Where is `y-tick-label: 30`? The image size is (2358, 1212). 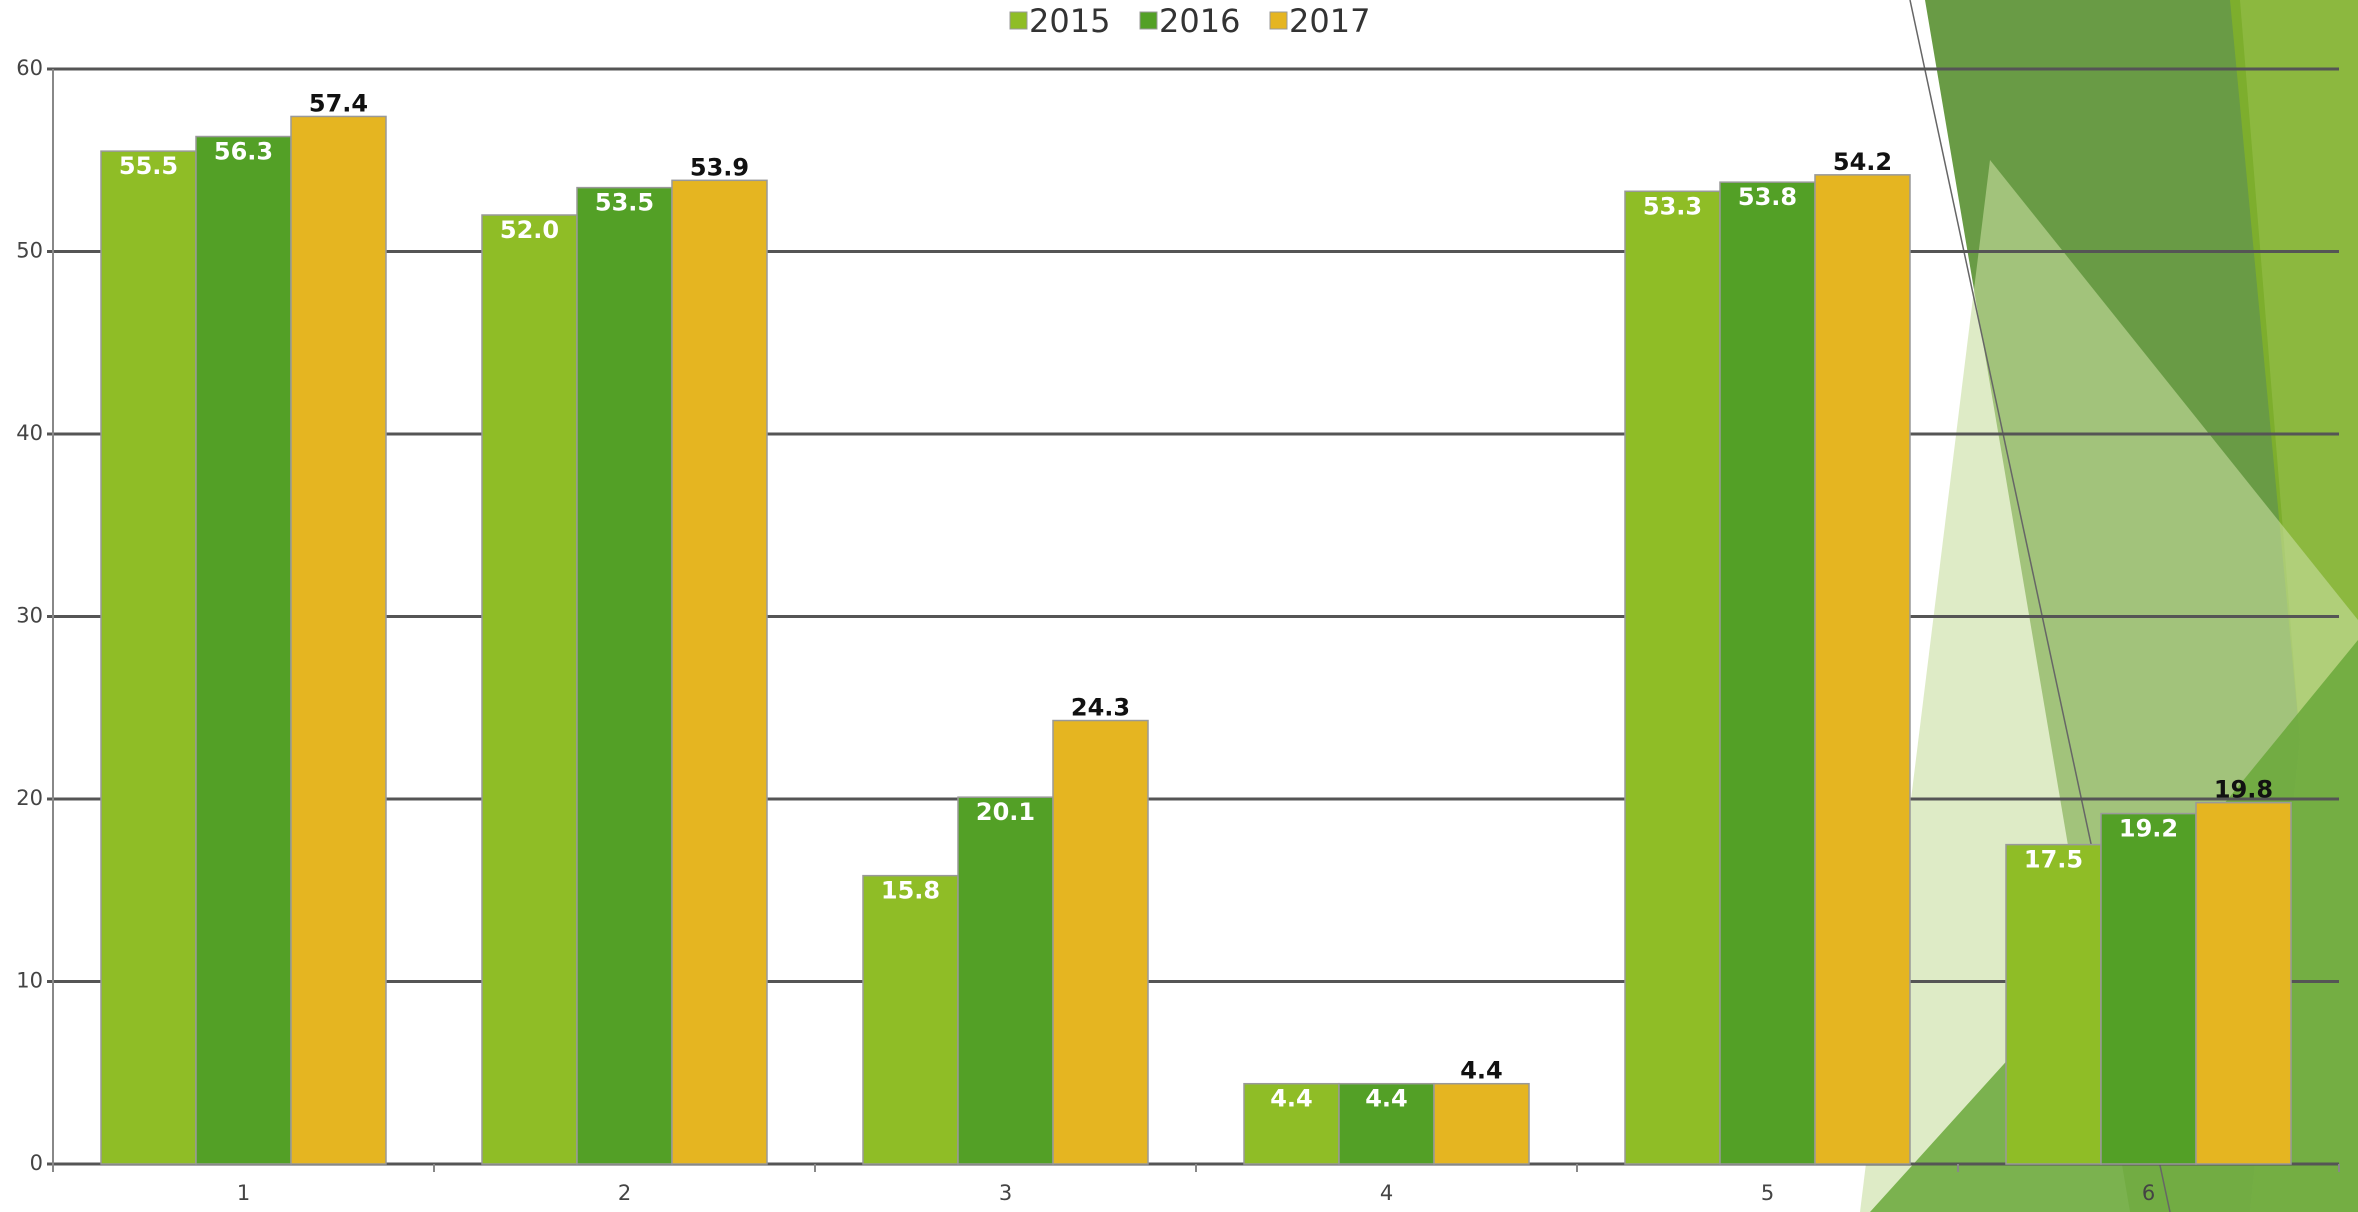 y-tick-label: 30 is located at coordinates (29, 616).